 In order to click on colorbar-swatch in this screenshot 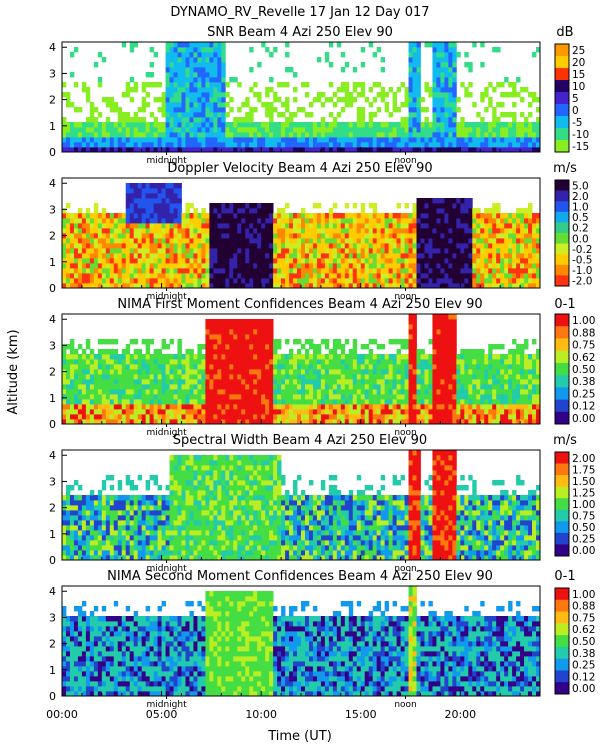, I will do `click(562, 228)`.